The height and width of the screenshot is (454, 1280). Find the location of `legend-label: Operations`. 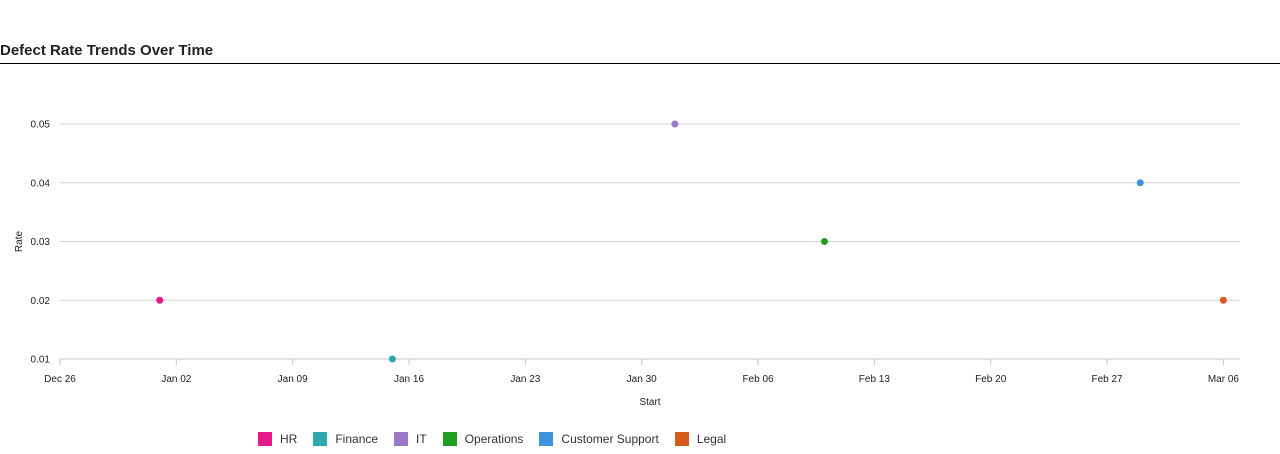

legend-label: Operations is located at coordinates (494, 439).